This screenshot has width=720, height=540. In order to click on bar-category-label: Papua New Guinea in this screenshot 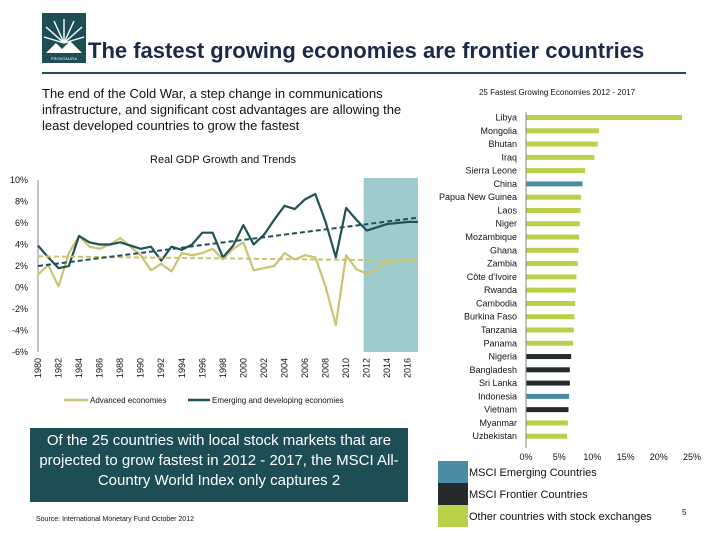, I will do `click(478, 197)`.